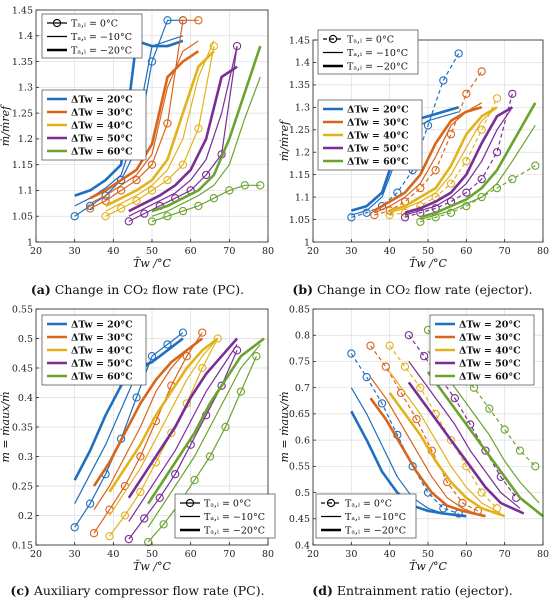 The height and width of the screenshot is (609, 550). I want to click on chart-d-legend-style-label: Tₐ,ᵢ = −10°C, so click(375, 517).